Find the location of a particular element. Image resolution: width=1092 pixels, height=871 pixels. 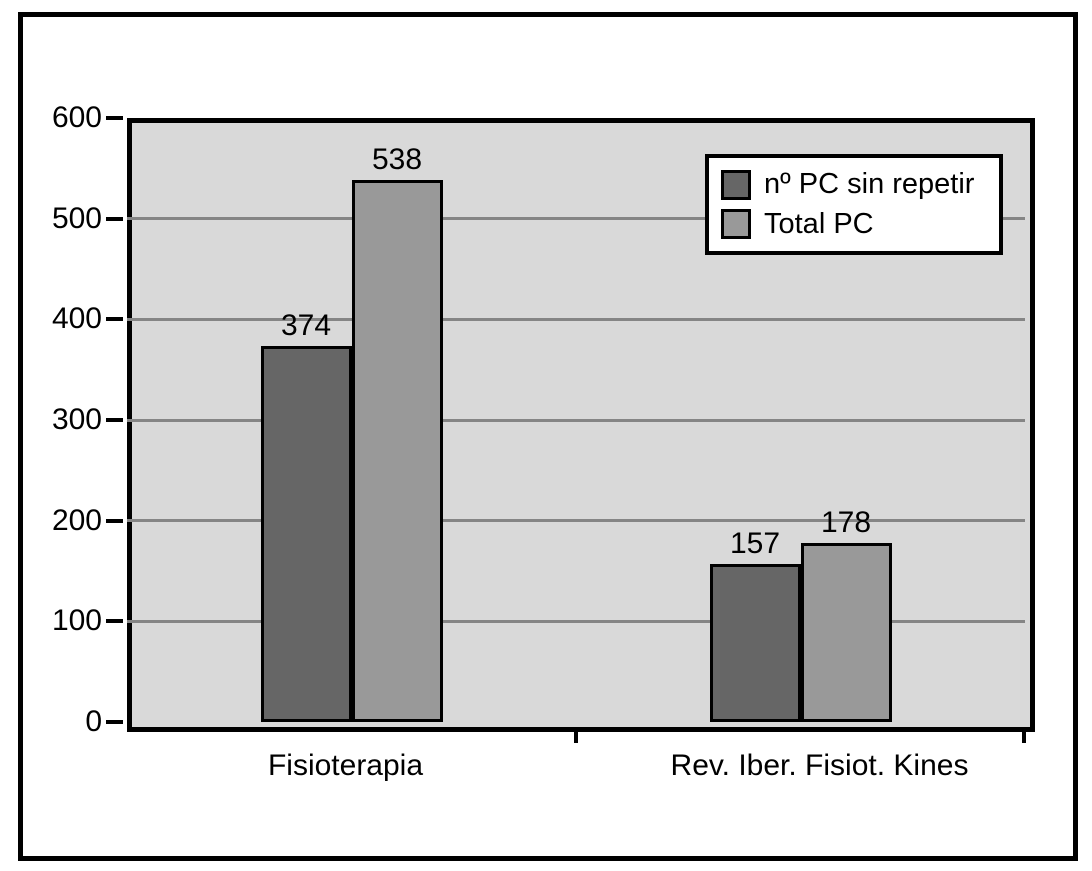

x-axis-category-label: Rev. Iber. Fisiot. Kines is located at coordinates (819, 765).